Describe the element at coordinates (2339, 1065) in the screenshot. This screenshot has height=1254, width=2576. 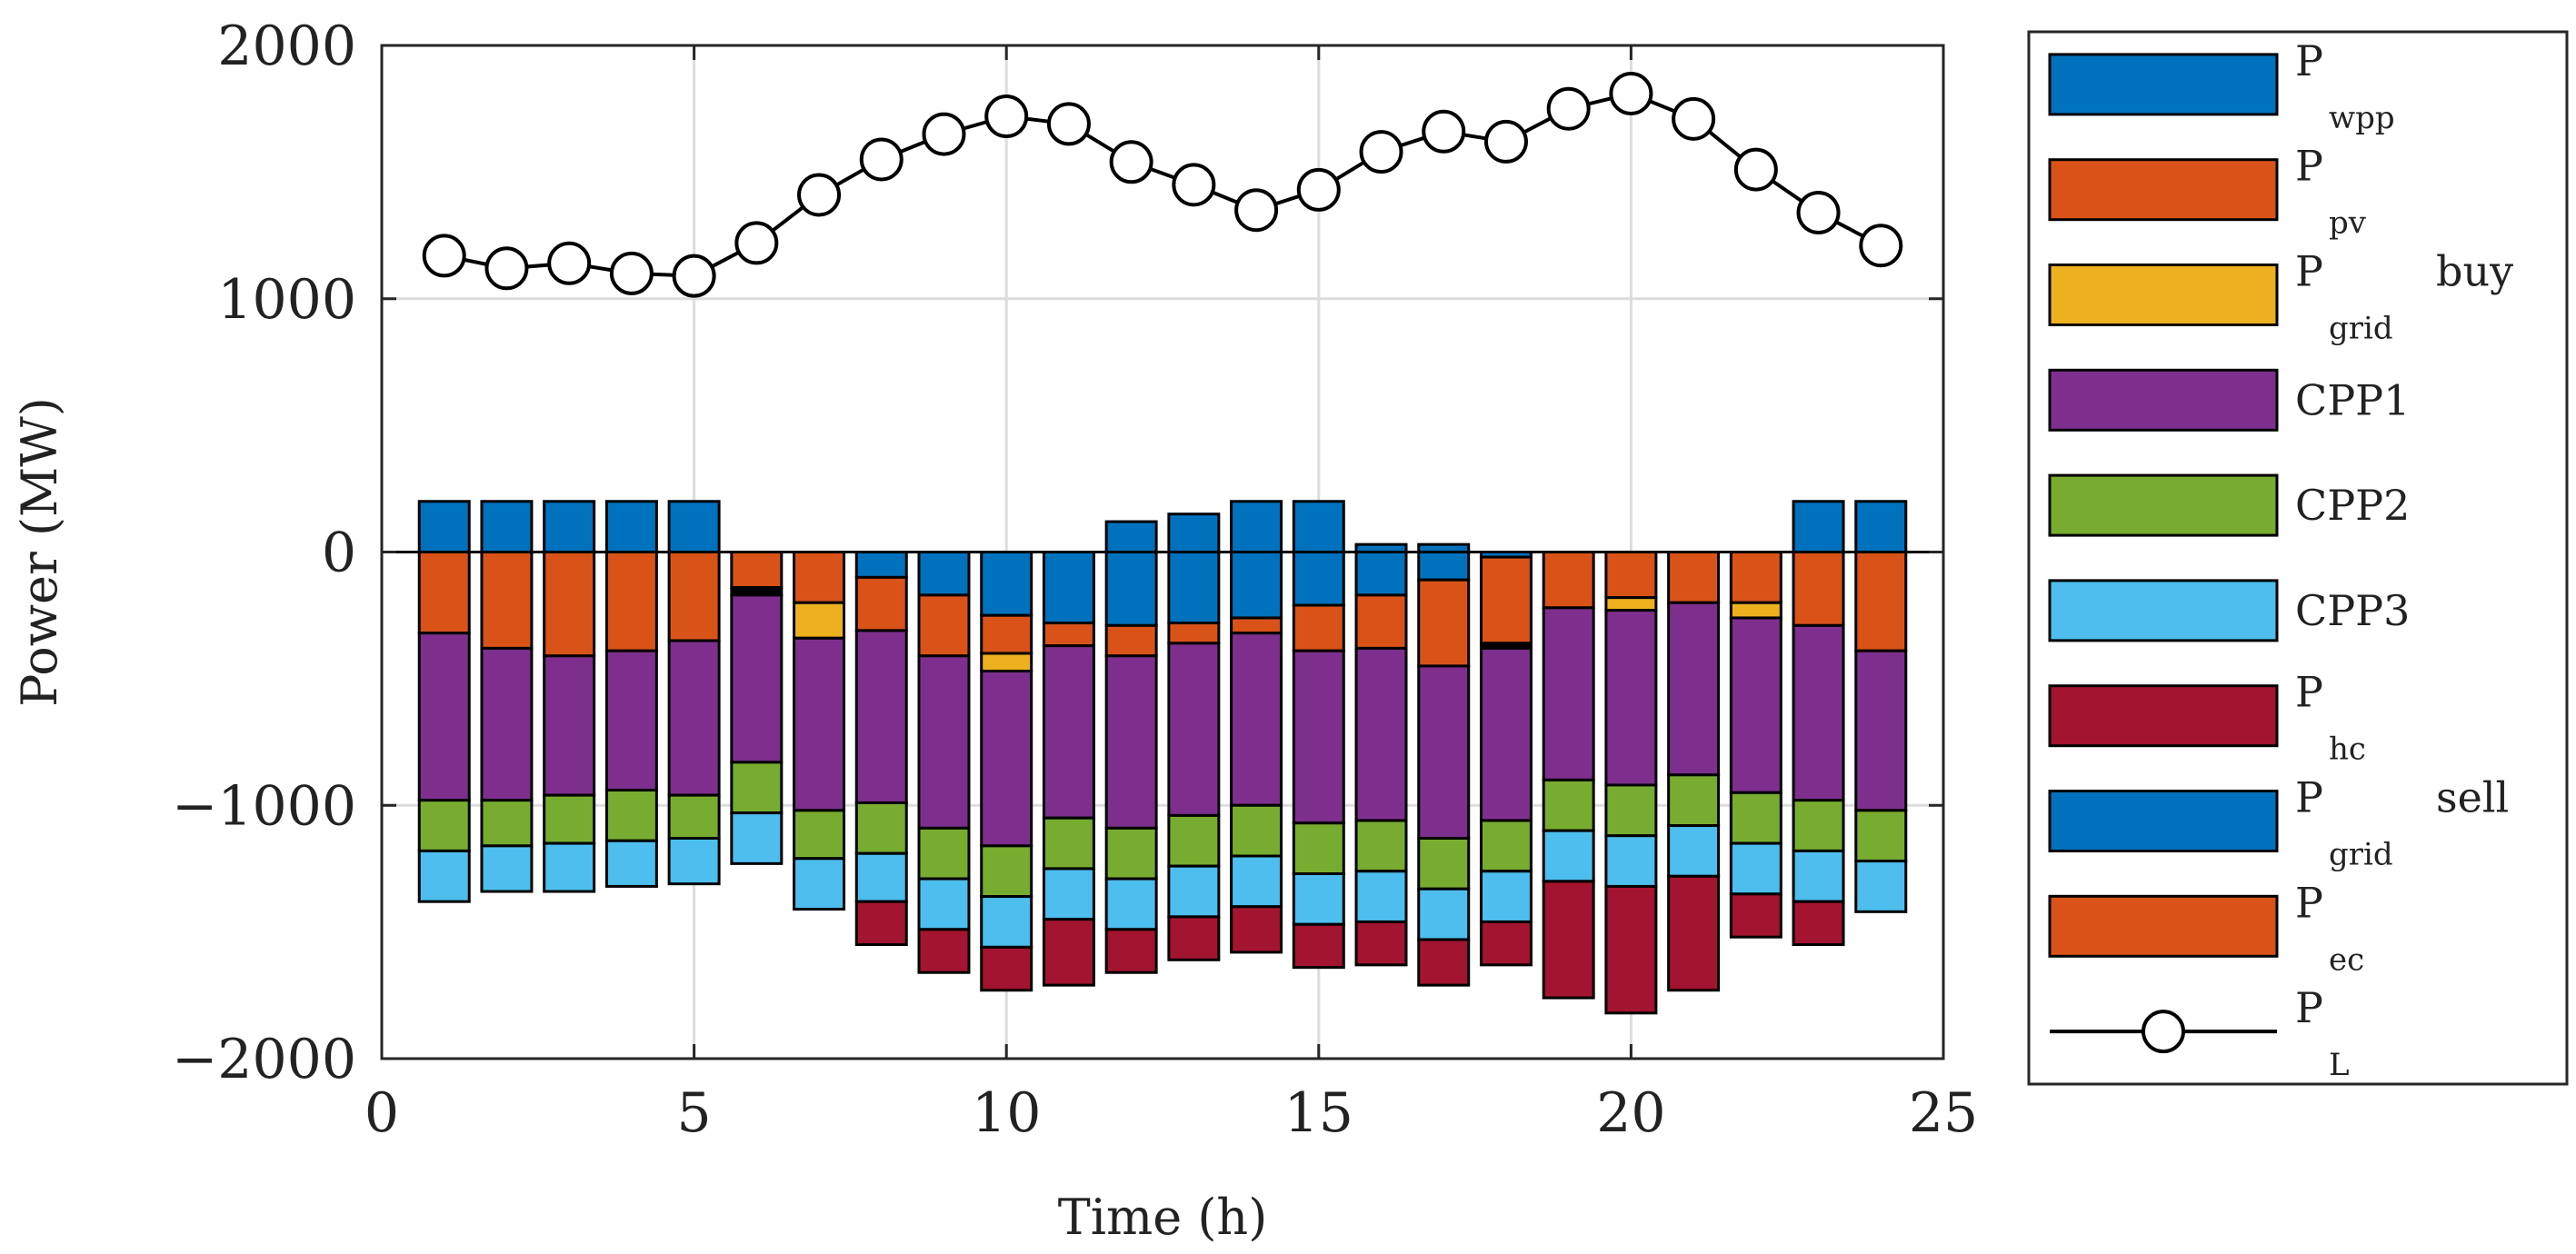
I see `legend-label-subscript: L` at that location.